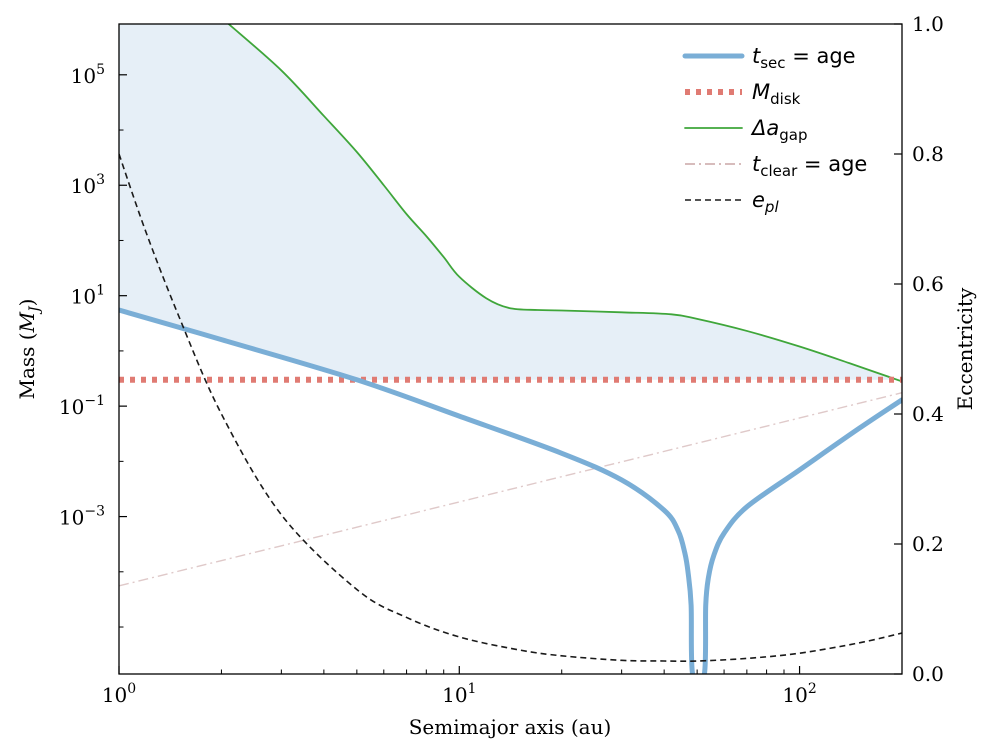 The width and height of the screenshot is (996, 755). Describe the element at coordinates (88, 75) in the screenshot. I see `y-tick-label: 10⁵` at that location.